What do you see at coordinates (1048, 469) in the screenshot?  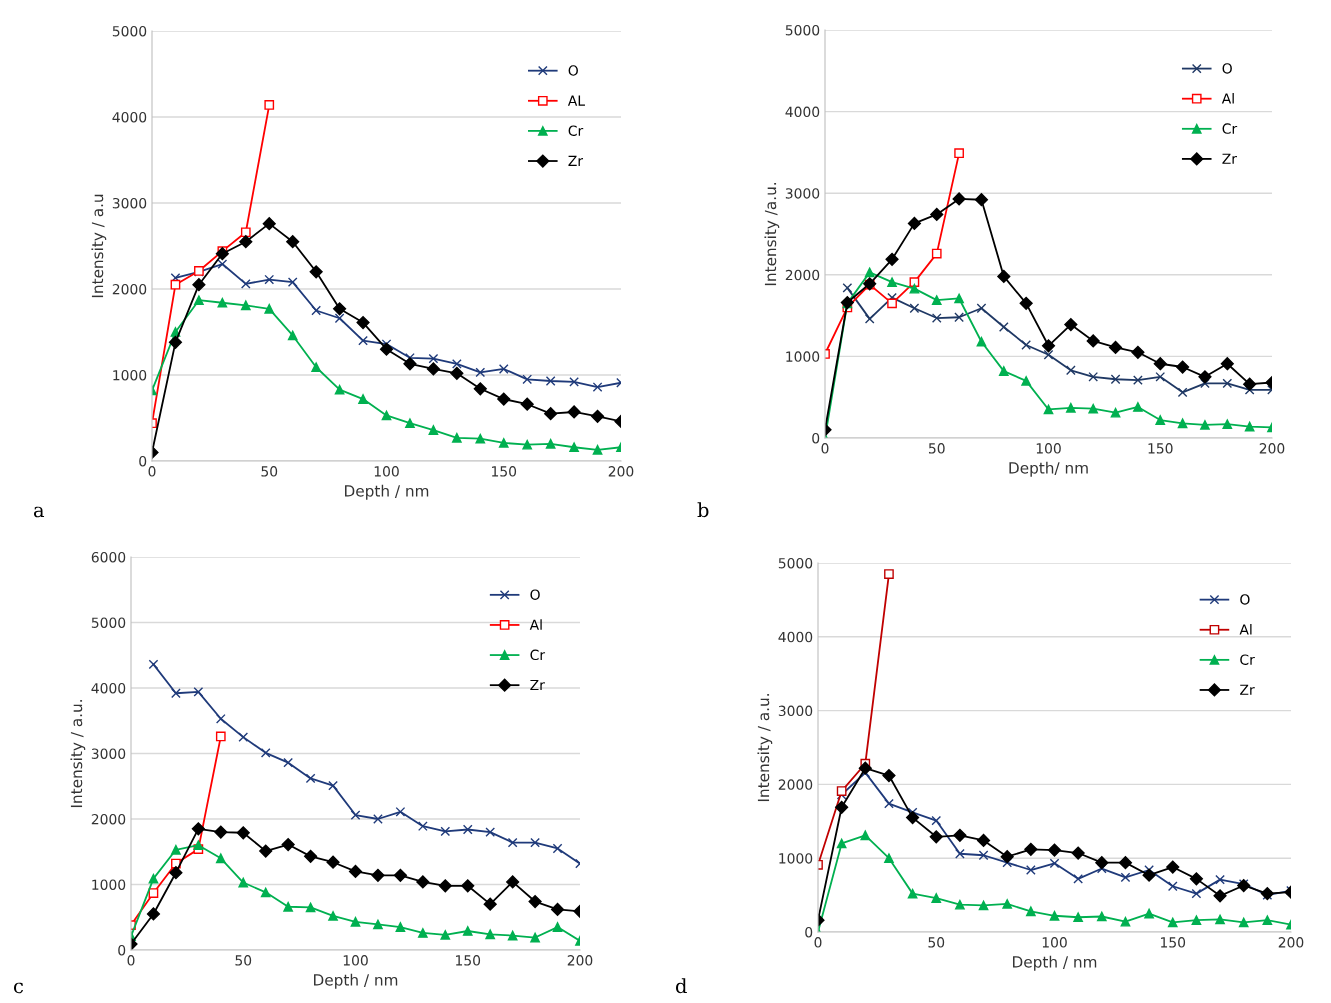 I see `x-axis-title: Depth/ nm` at bounding box center [1048, 469].